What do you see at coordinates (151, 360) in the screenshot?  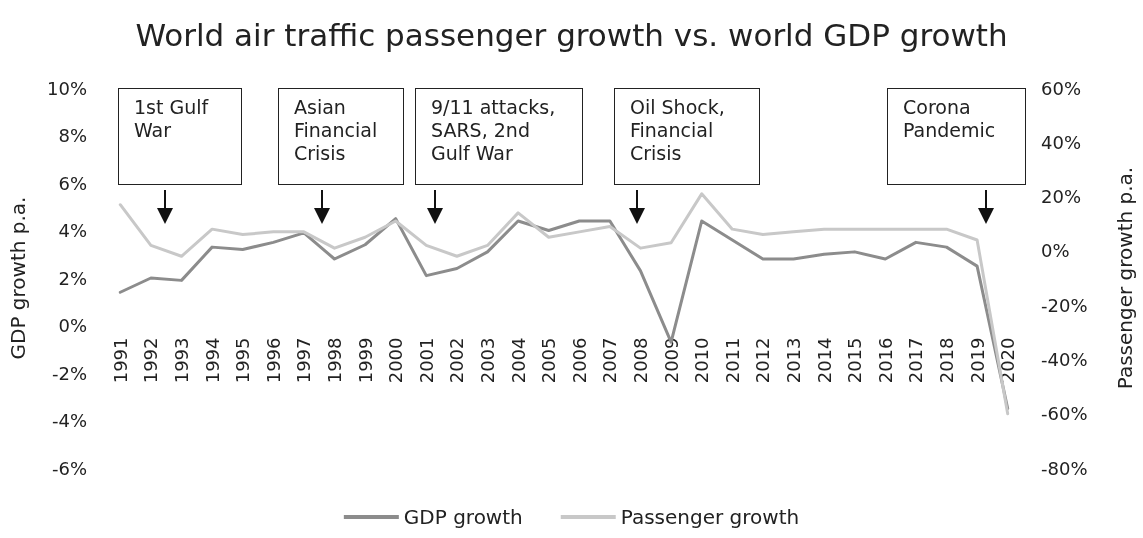 I see `x-tick-label: 1992` at bounding box center [151, 360].